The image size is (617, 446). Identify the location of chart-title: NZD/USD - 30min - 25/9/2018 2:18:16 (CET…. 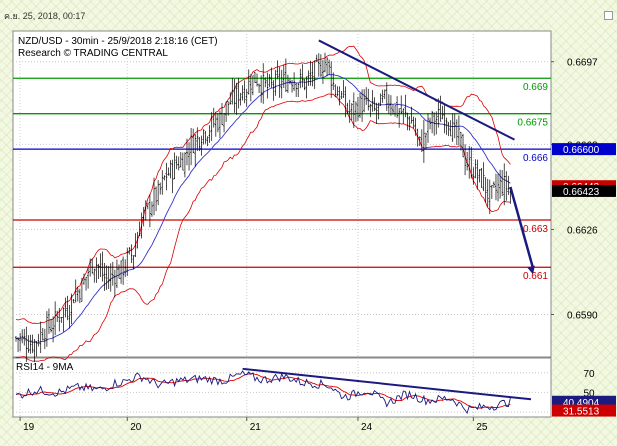
(118, 41).